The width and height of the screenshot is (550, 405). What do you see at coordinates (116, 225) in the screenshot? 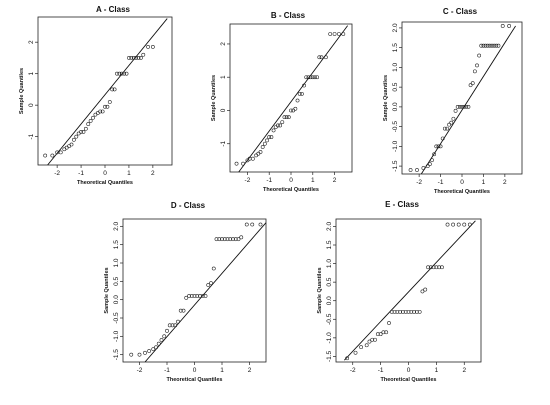
I see `y-tick-label: 2.0` at bounding box center [116, 225].